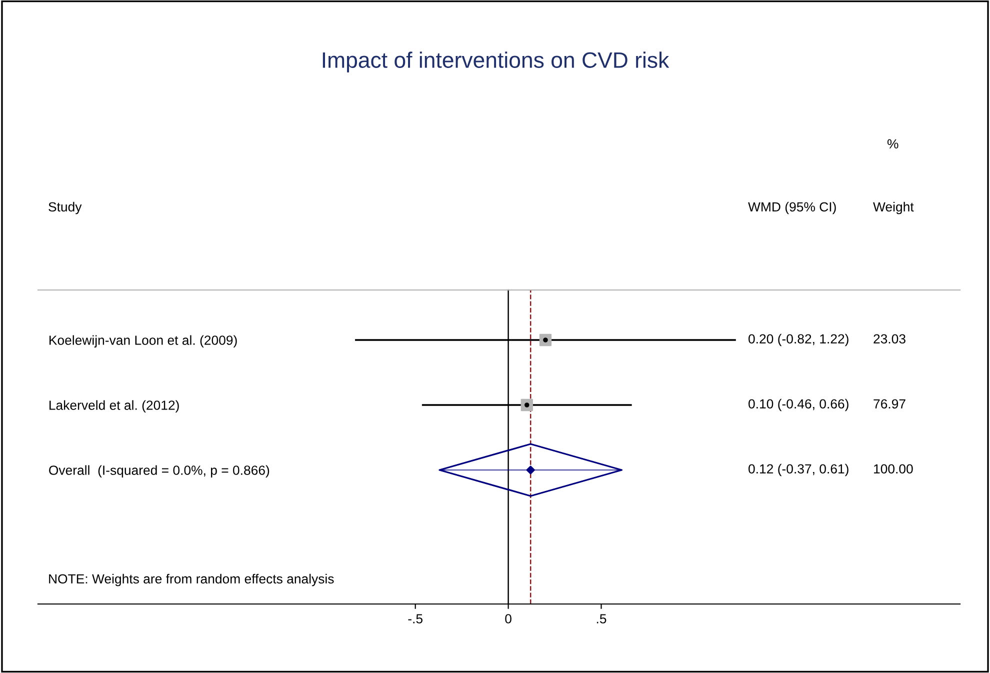  What do you see at coordinates (496, 62) in the screenshot?
I see `chart-title: Impact of interventions on CVD risk` at bounding box center [496, 62].